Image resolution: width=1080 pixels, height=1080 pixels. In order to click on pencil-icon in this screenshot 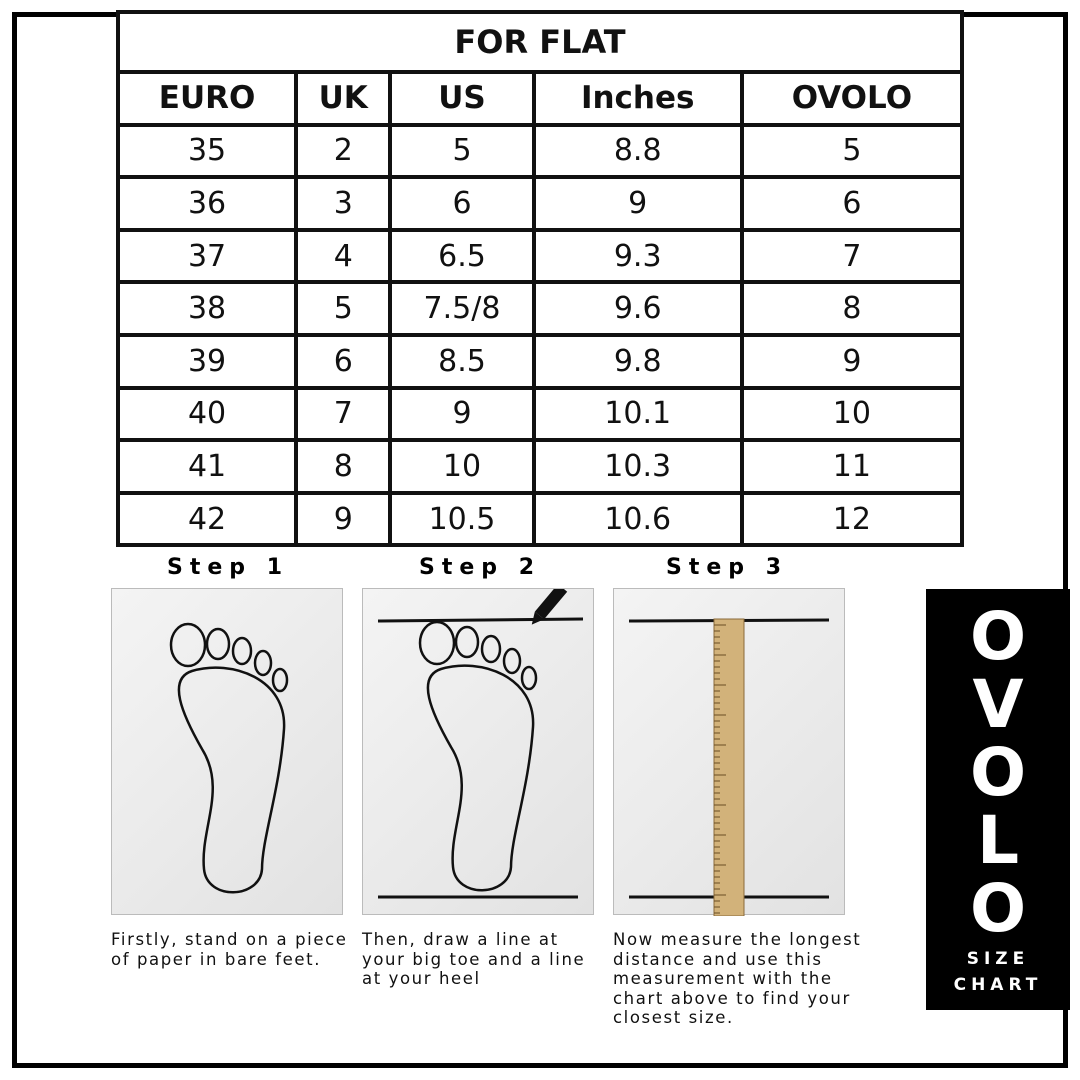, I will do `click(549, 607)`.